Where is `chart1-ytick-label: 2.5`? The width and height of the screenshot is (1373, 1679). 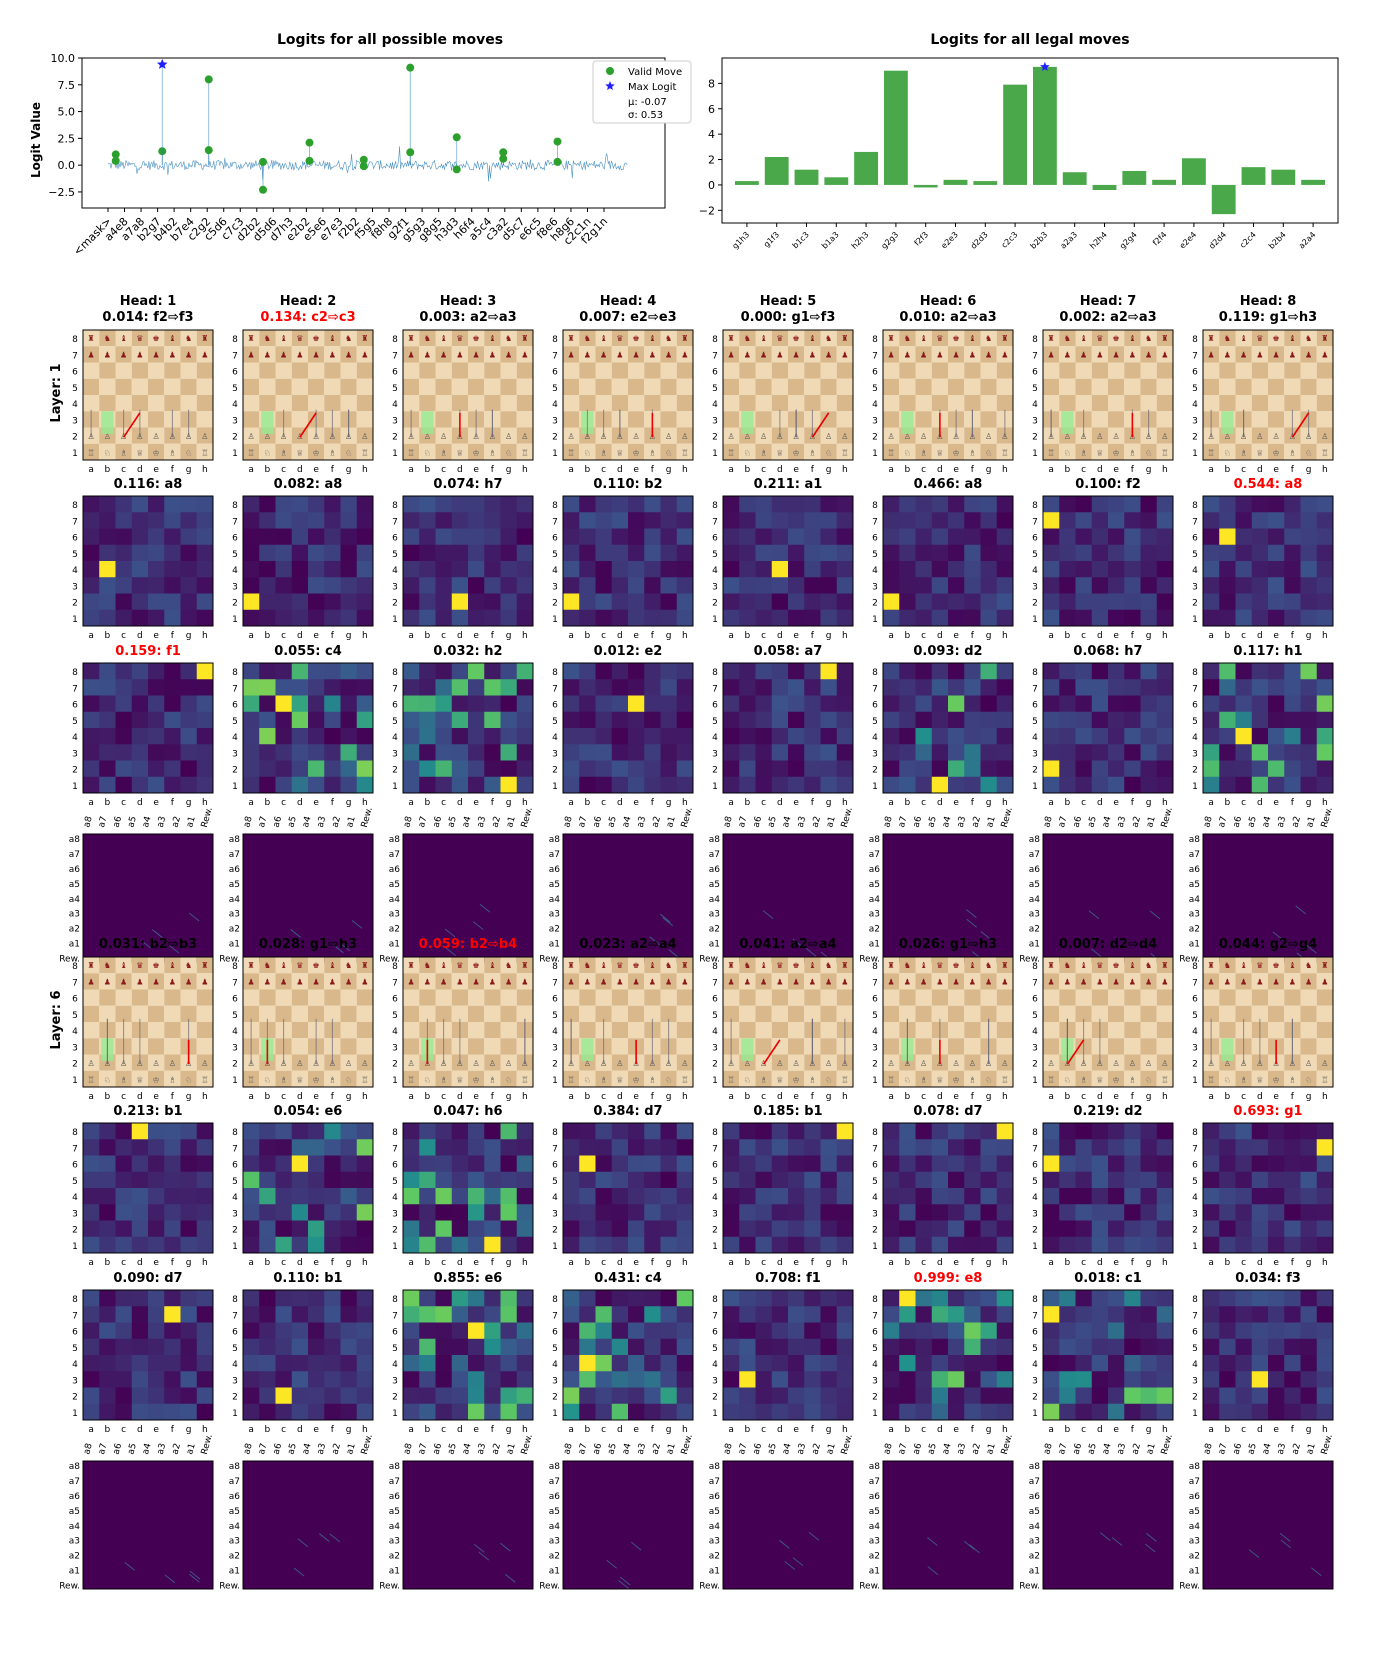 chart1-ytick-label: 2.5 is located at coordinates (67, 138).